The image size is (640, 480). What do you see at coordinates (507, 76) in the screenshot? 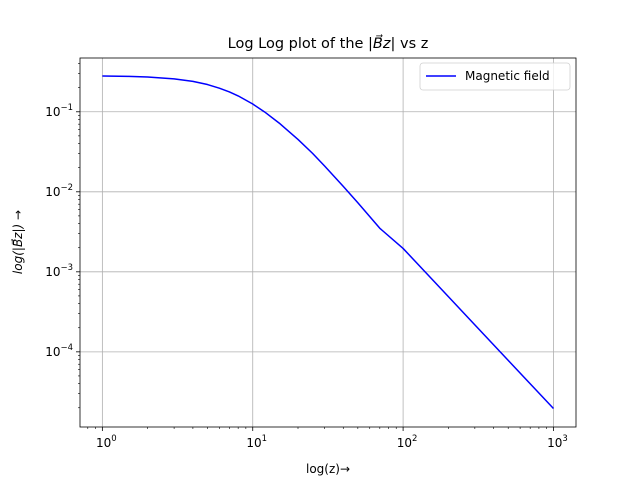
I see `legend-label: Magnetic field` at bounding box center [507, 76].